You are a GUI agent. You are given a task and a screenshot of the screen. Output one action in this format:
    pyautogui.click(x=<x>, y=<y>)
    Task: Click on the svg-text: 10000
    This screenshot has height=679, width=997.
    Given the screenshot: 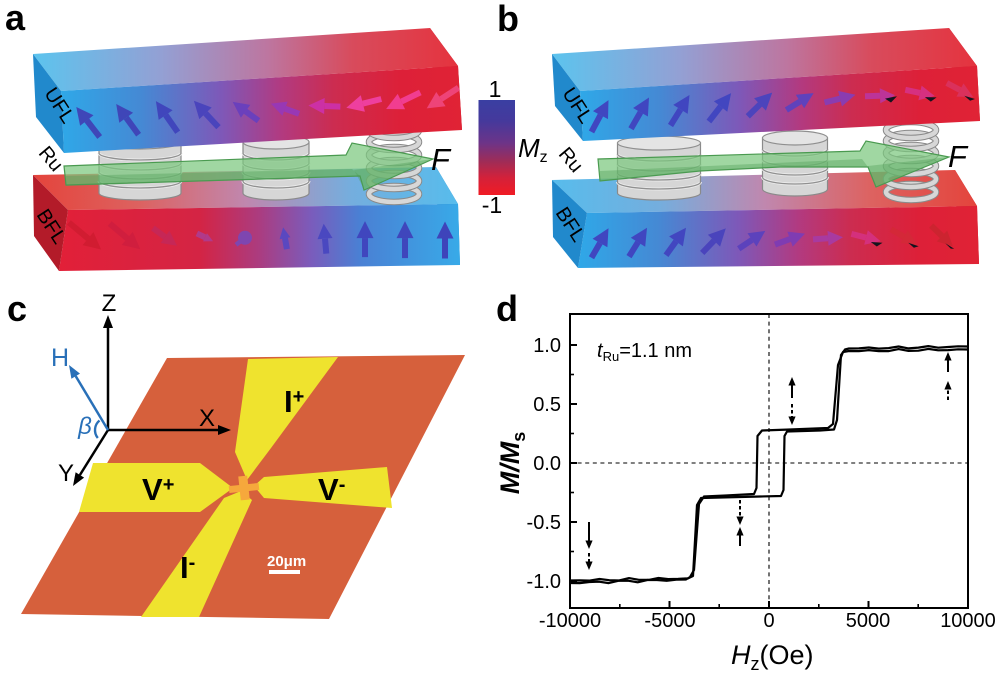 What is the action you would take?
    pyautogui.click(x=968, y=621)
    